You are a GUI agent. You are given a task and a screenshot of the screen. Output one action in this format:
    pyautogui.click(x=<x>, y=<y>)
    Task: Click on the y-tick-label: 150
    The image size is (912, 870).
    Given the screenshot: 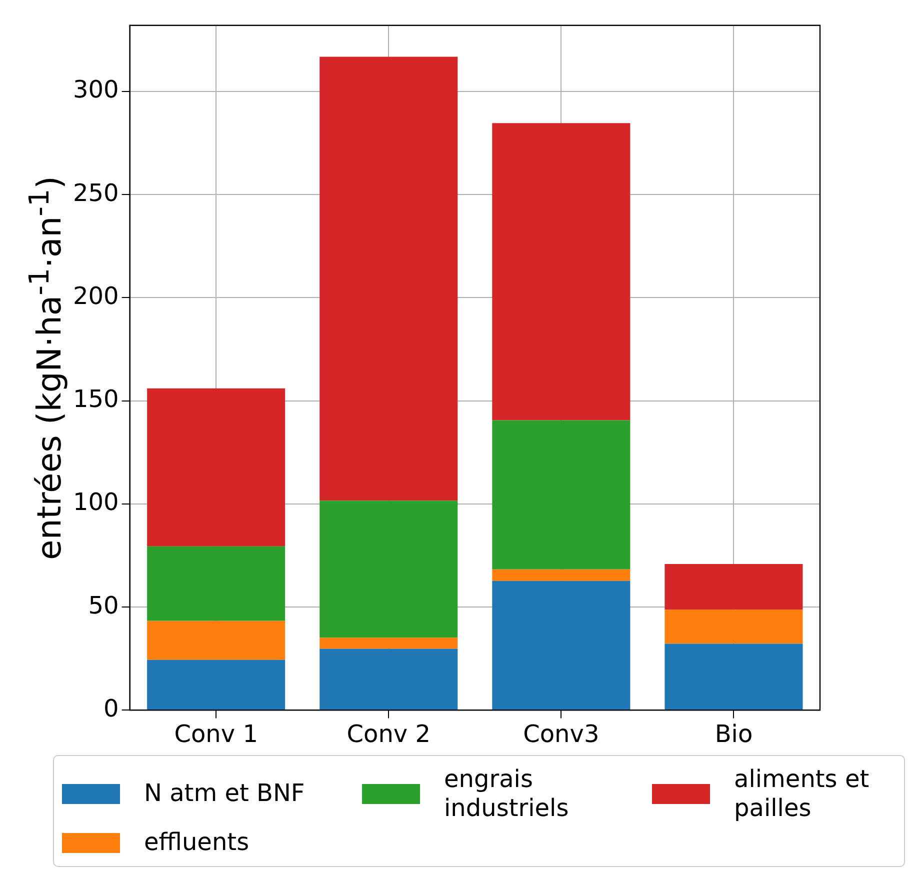 What is the action you would take?
    pyautogui.click(x=95, y=399)
    